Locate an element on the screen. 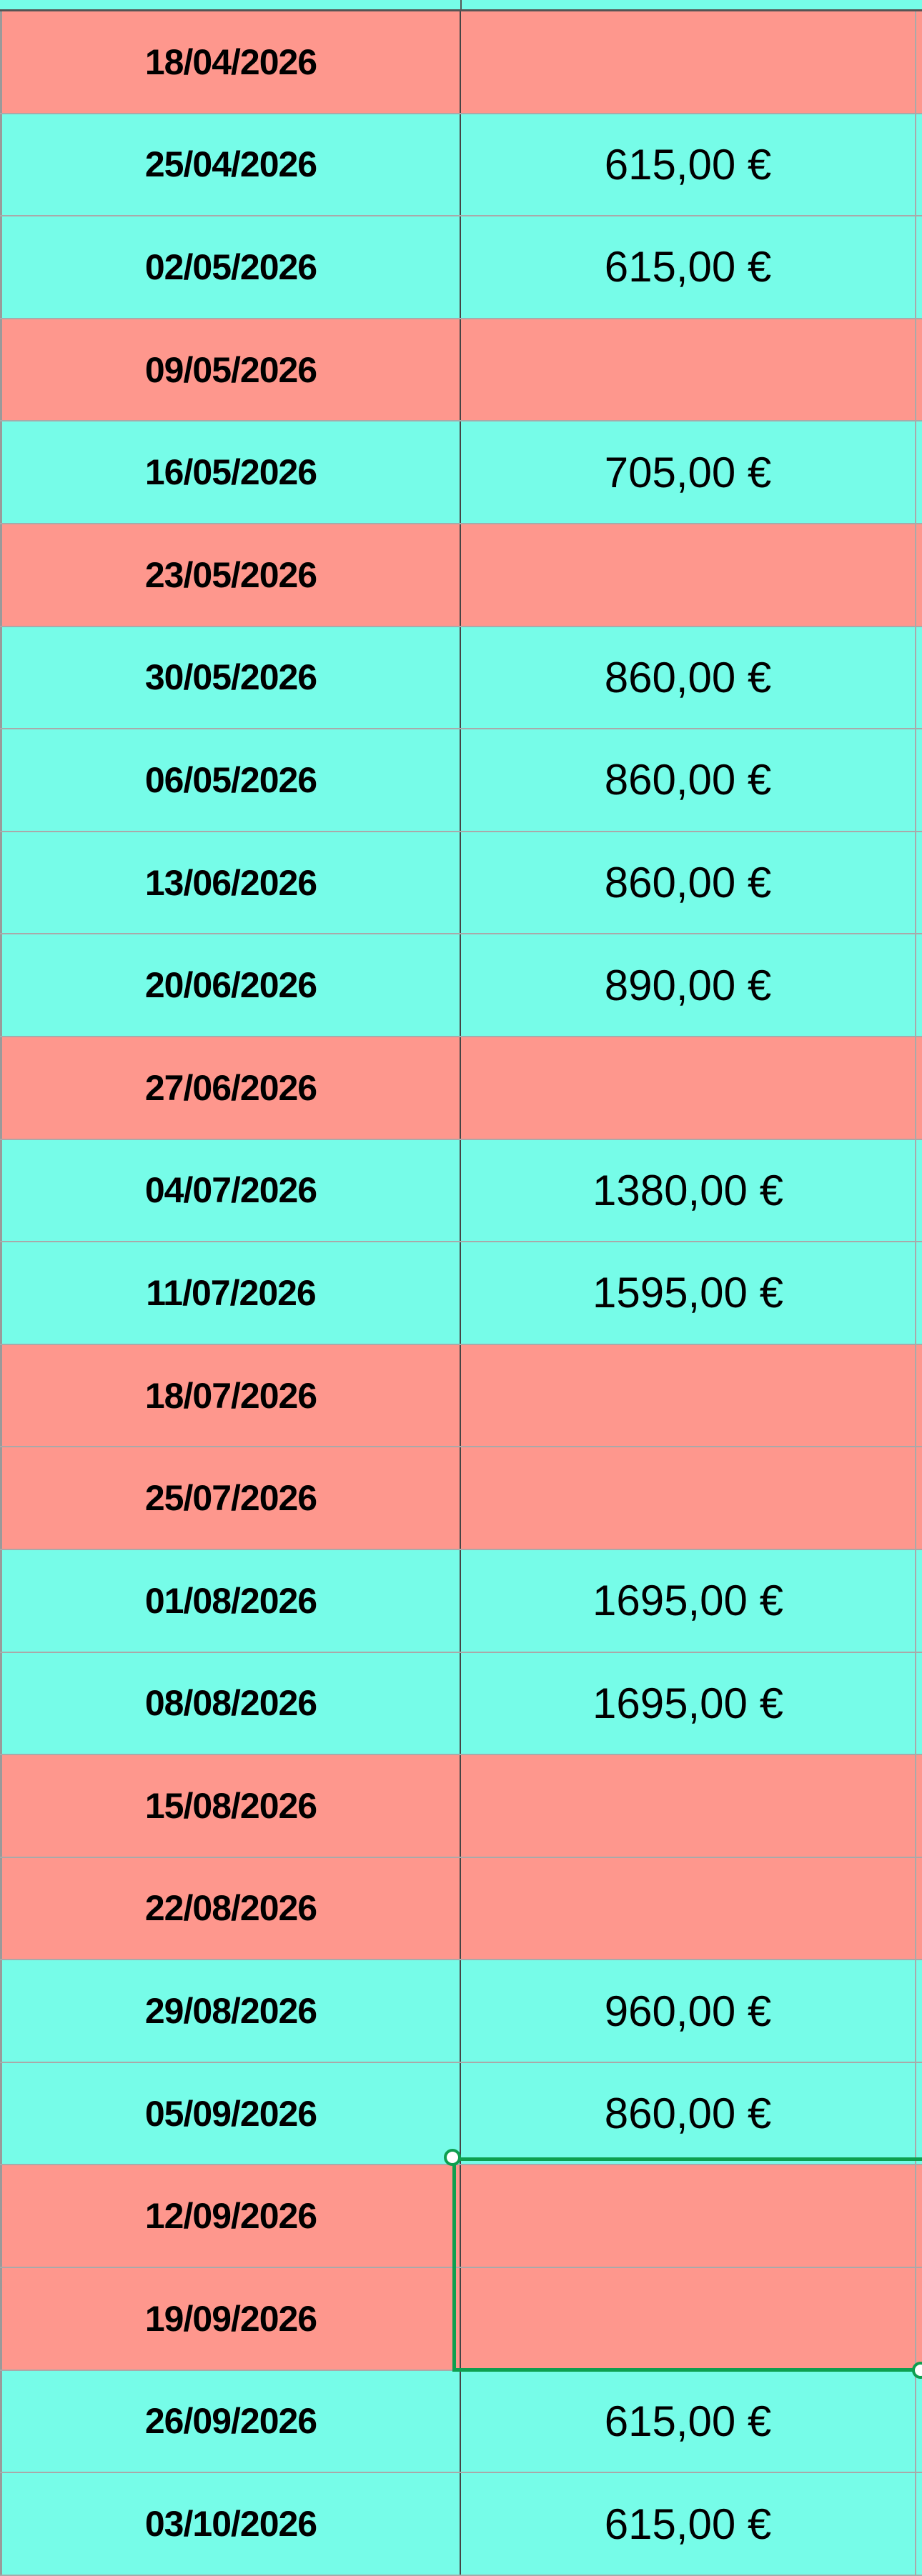 This screenshot has height=2576, width=922. table-row: 25/07/2026 is located at coordinates (461, 1499).